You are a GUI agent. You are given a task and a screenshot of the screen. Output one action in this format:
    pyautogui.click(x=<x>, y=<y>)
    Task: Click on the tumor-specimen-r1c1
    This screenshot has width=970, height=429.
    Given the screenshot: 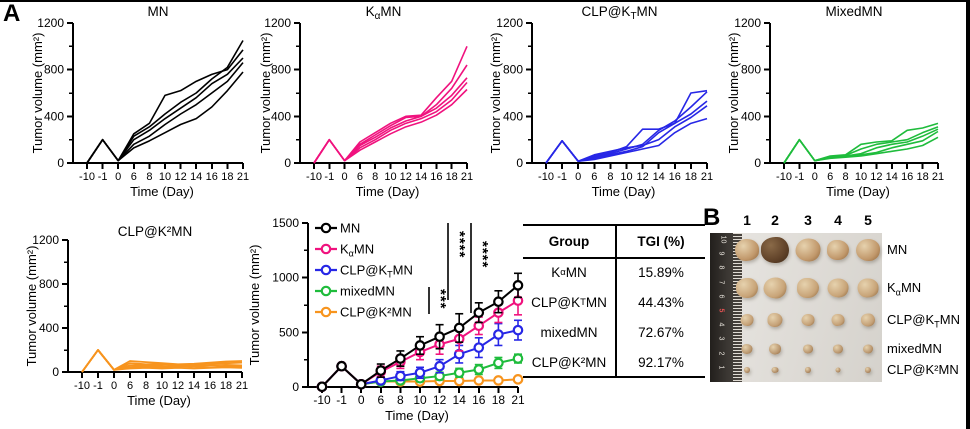 What is the action you would take?
    pyautogui.click(x=747, y=250)
    